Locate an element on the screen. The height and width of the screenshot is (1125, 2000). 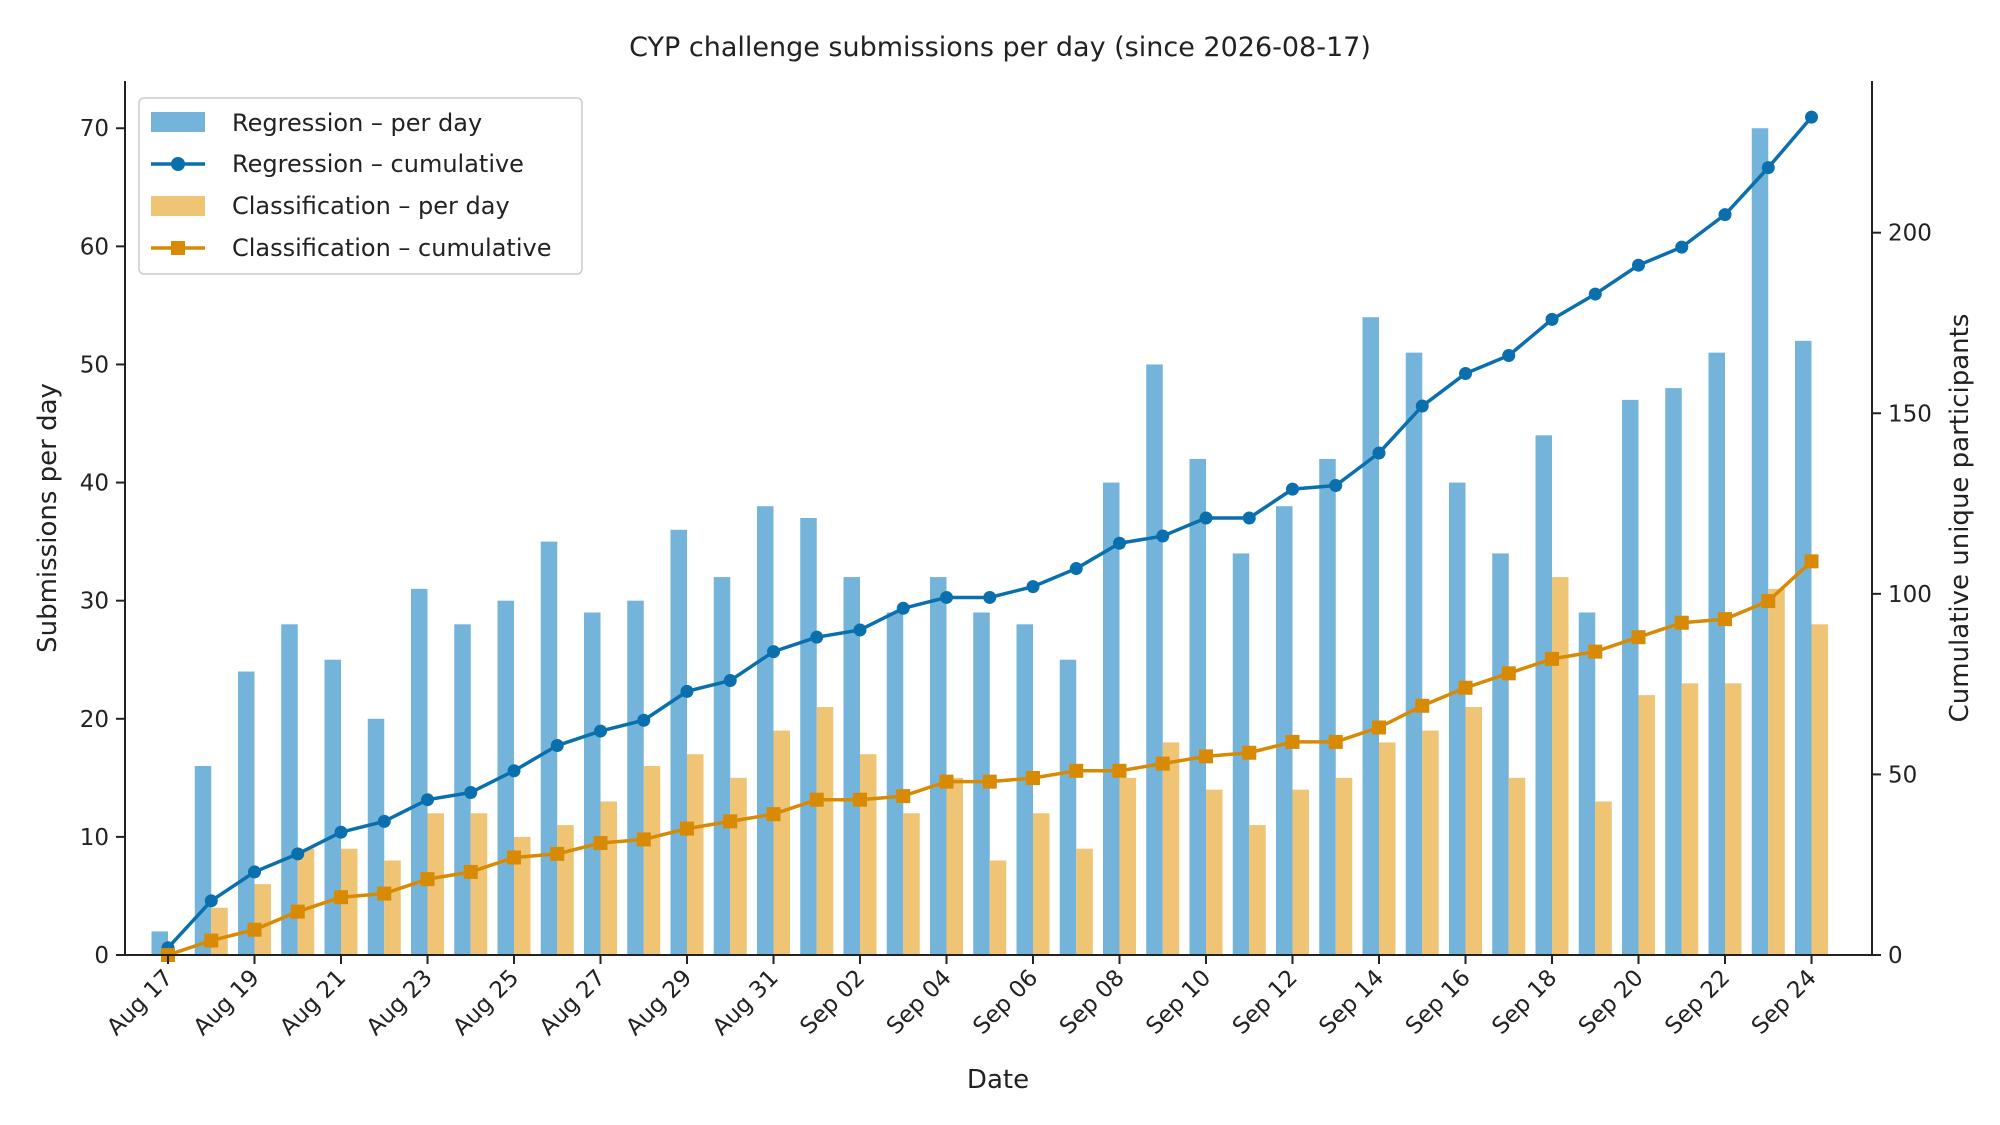
legend-label-classification-line: Classification – cumulative is located at coordinates (391, 248).